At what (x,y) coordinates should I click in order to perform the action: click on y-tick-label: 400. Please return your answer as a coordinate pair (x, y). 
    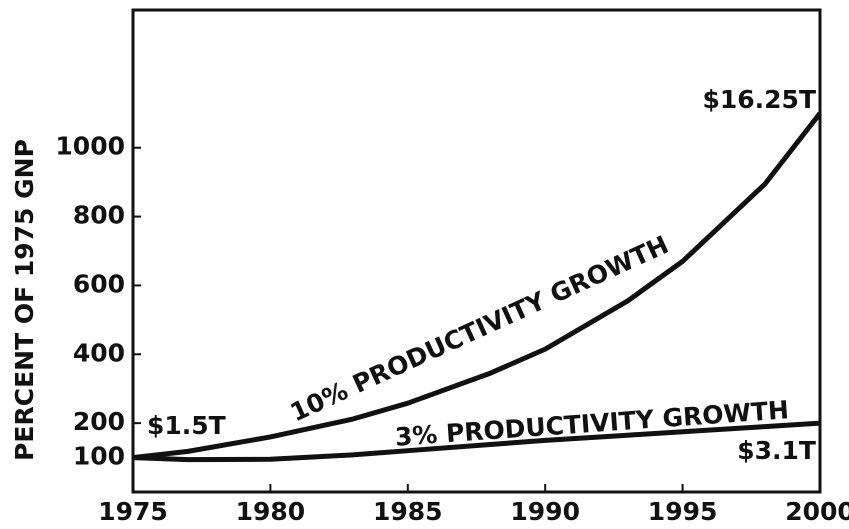
    Looking at the image, I should click on (99, 352).